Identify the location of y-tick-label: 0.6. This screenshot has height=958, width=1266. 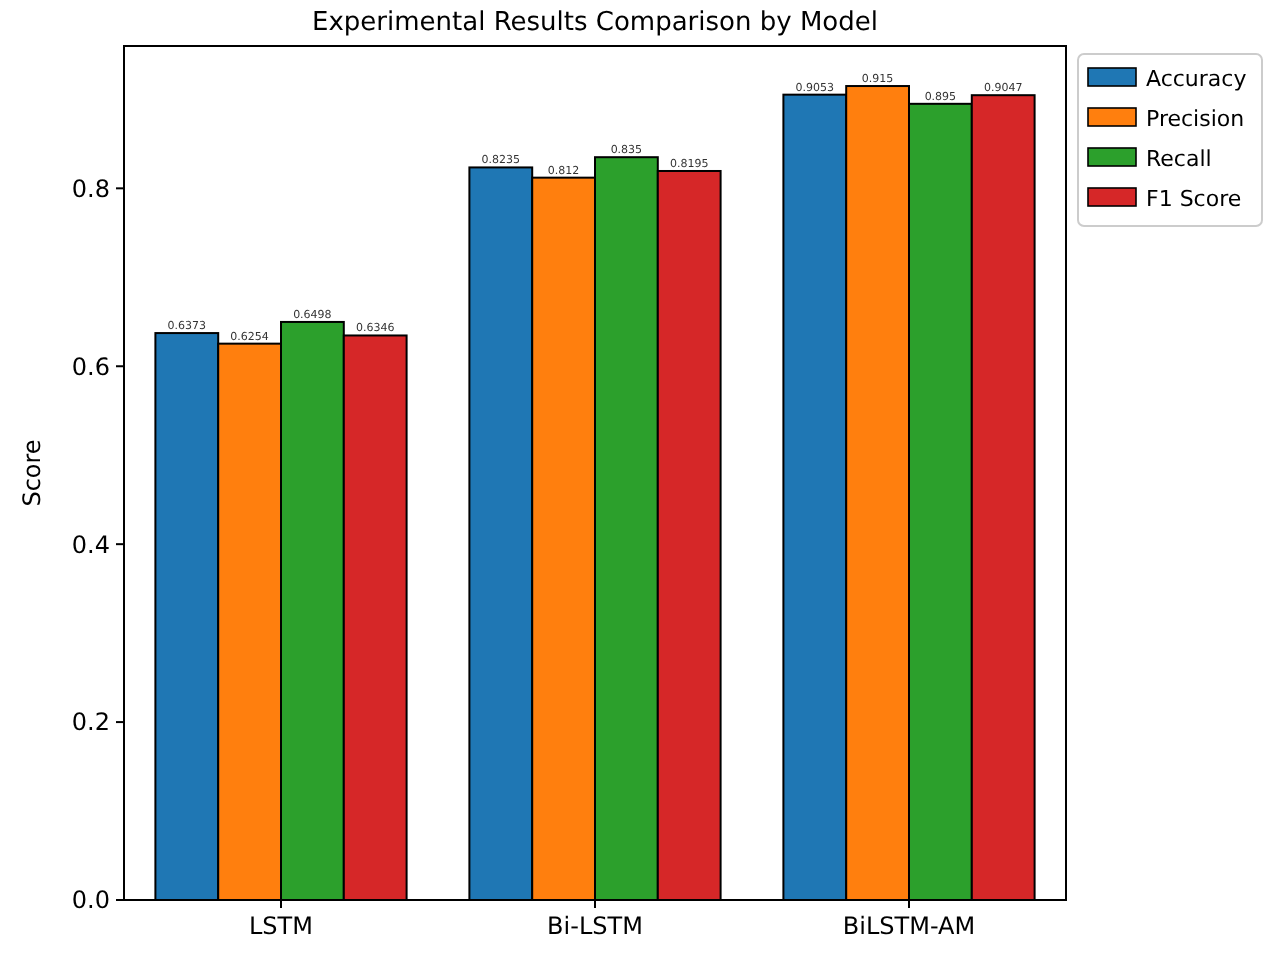
(90, 366).